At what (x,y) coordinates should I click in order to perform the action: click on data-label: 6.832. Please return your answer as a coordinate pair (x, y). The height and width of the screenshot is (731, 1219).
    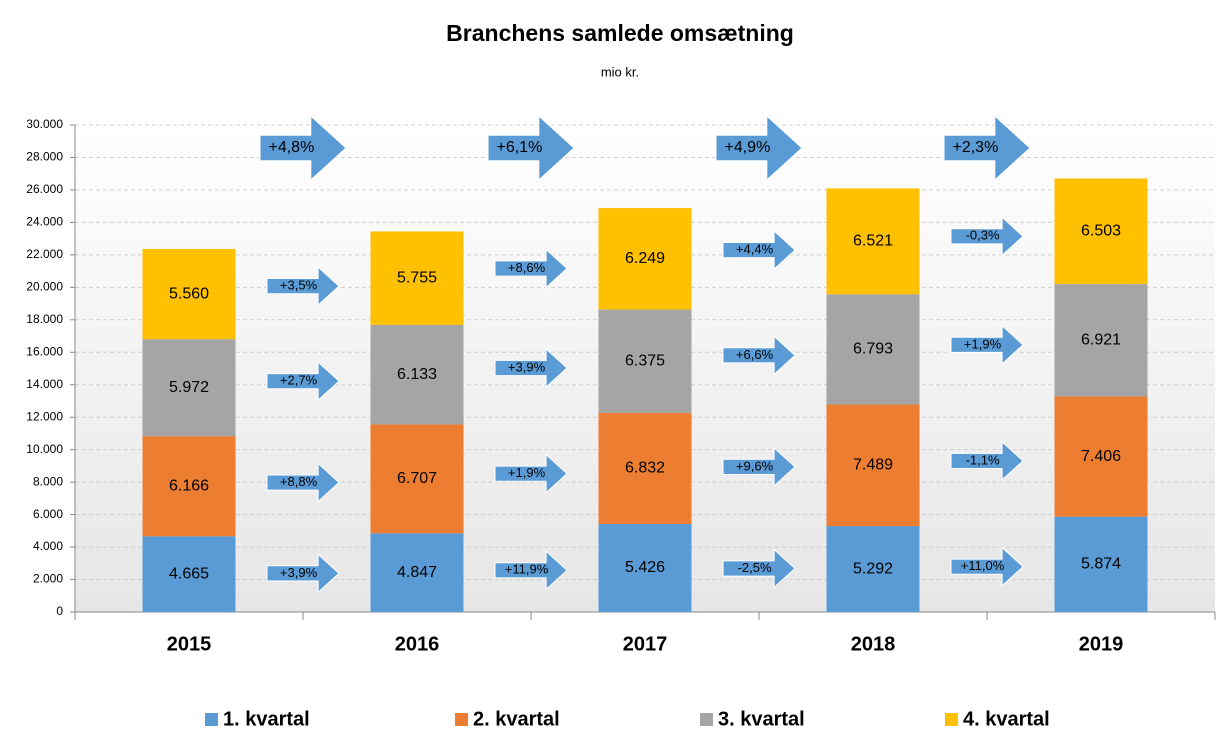
    Looking at the image, I should click on (645, 468).